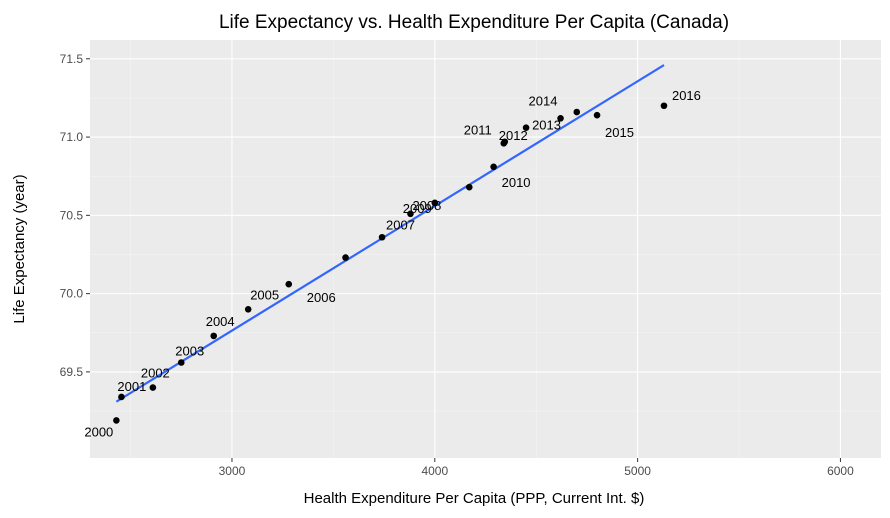 The height and width of the screenshot is (518, 890). I want to click on point-label: 2003, so click(189, 351).